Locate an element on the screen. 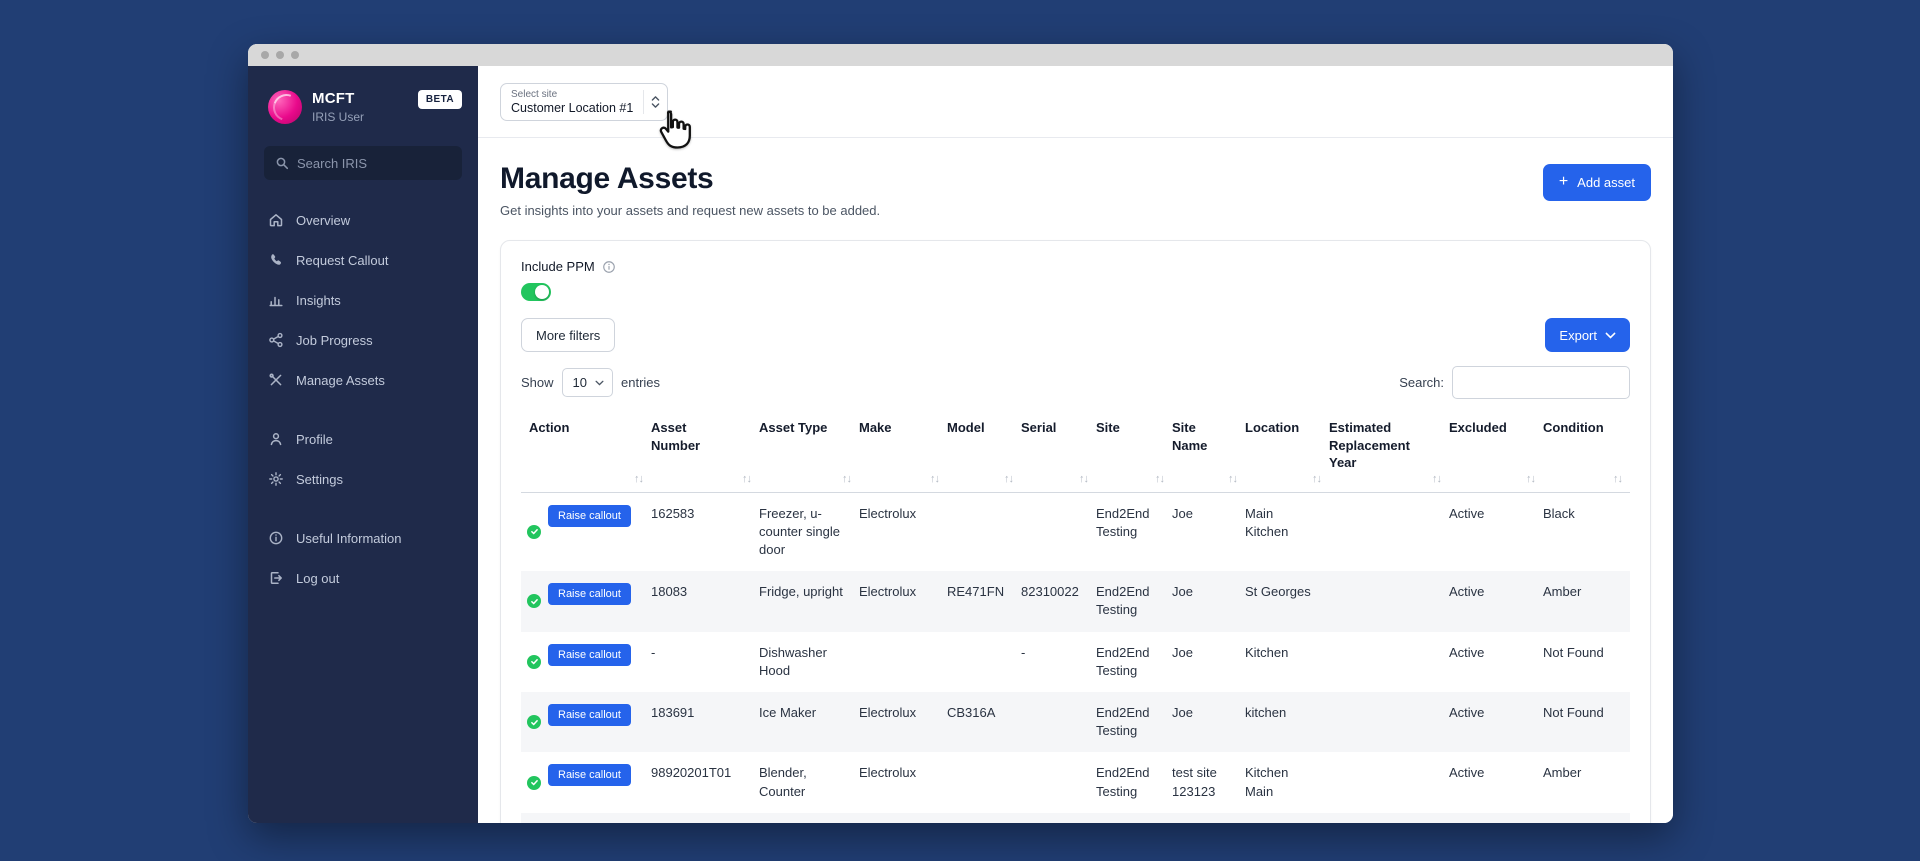 The height and width of the screenshot is (861, 1920). column-header-site: Site ↑↓ is located at coordinates (1134, 453).